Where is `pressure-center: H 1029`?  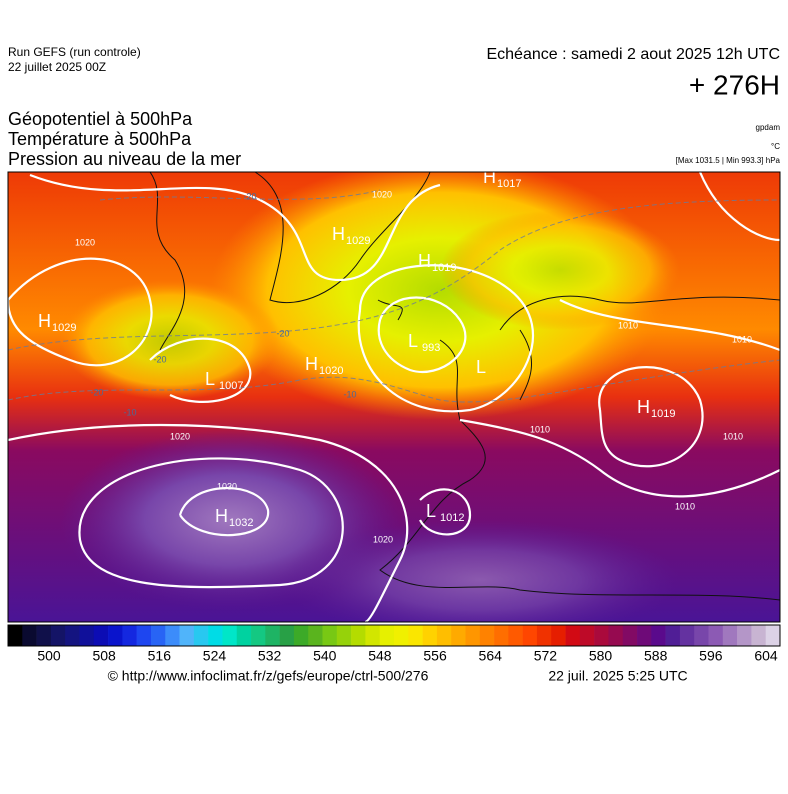
pressure-center: H 1029 is located at coordinates (351, 235).